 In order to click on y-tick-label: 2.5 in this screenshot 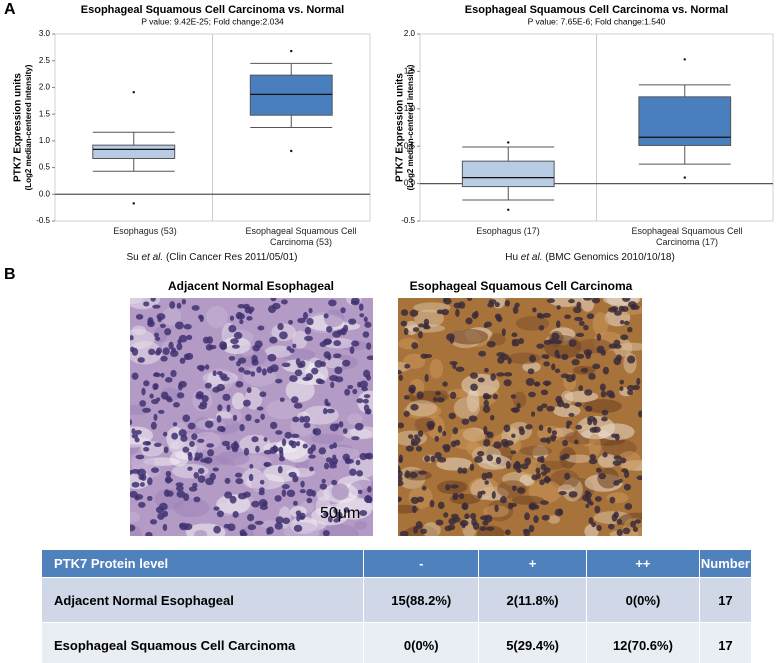, I will do `click(45, 60)`.